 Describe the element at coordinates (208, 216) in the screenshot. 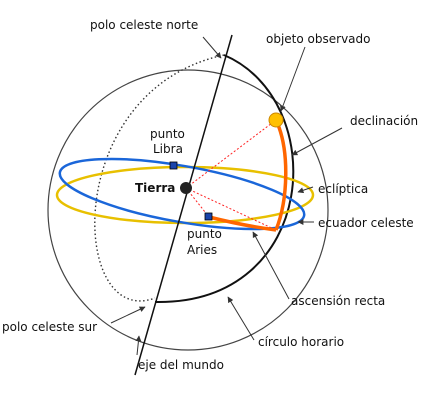

I see `aries-point-marker` at that location.